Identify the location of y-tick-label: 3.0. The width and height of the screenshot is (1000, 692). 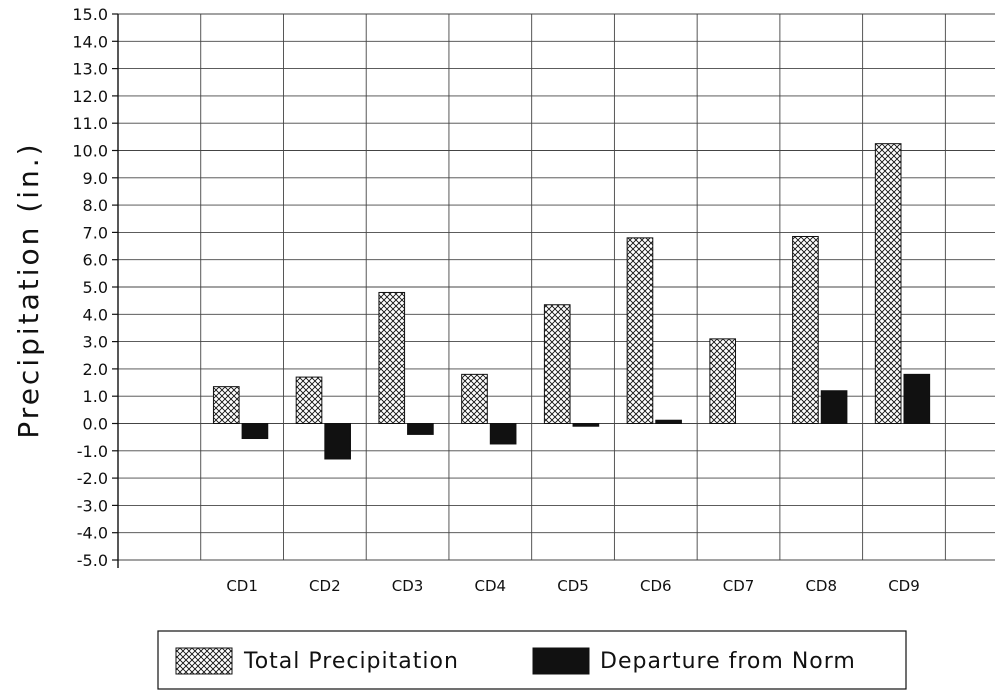
(95, 342).